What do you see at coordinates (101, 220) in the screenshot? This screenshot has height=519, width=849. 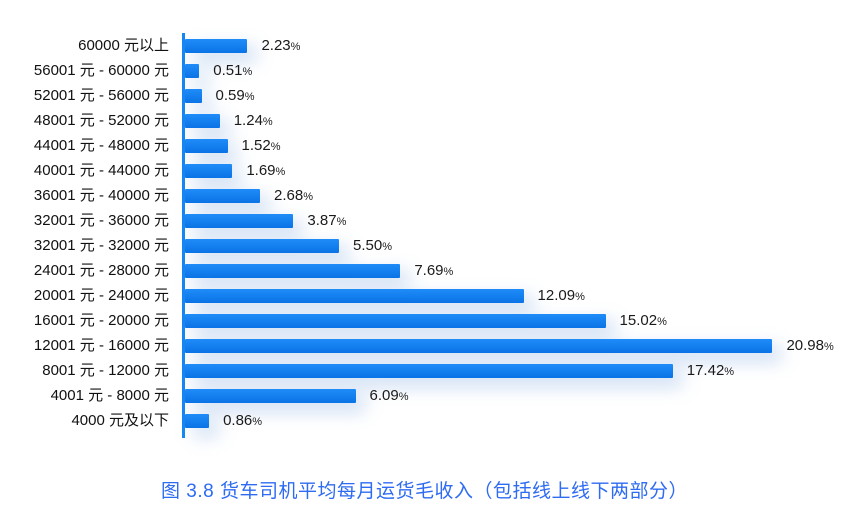 I see `category-label: 32001 元 - 36000 元` at bounding box center [101, 220].